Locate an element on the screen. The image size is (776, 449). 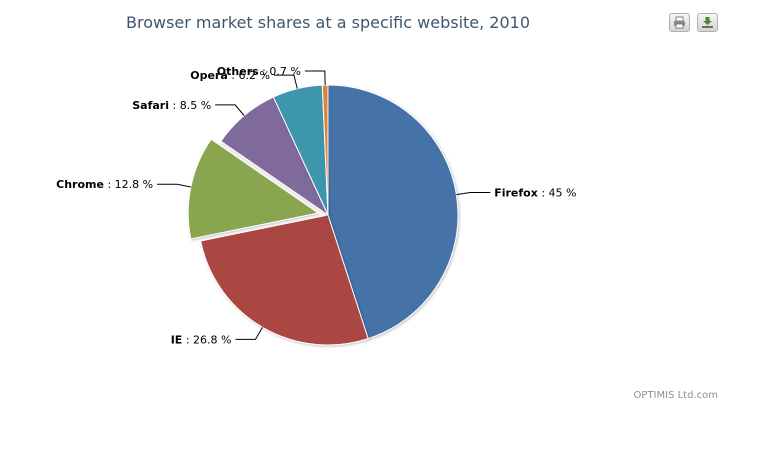
data-label-value: : 26.8 % is located at coordinates (206, 339).